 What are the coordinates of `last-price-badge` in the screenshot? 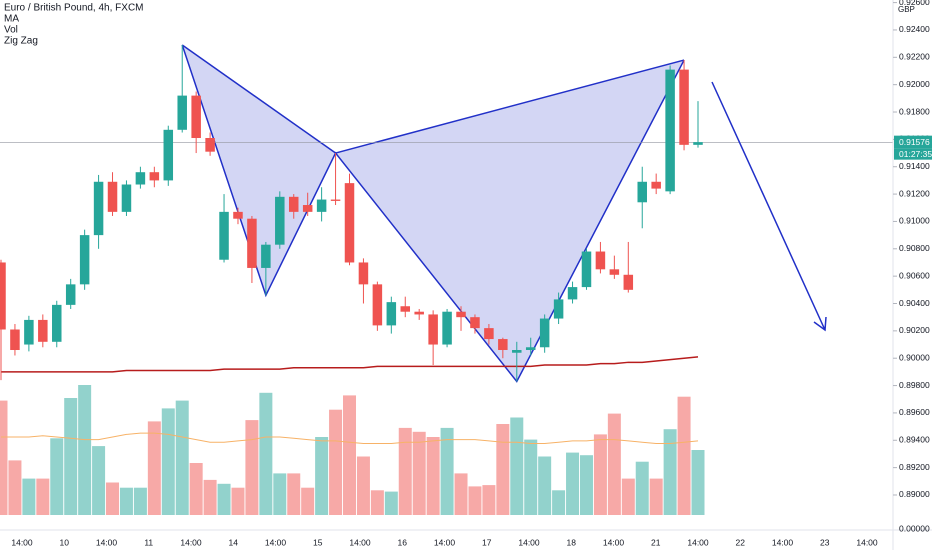 It's located at (913, 142).